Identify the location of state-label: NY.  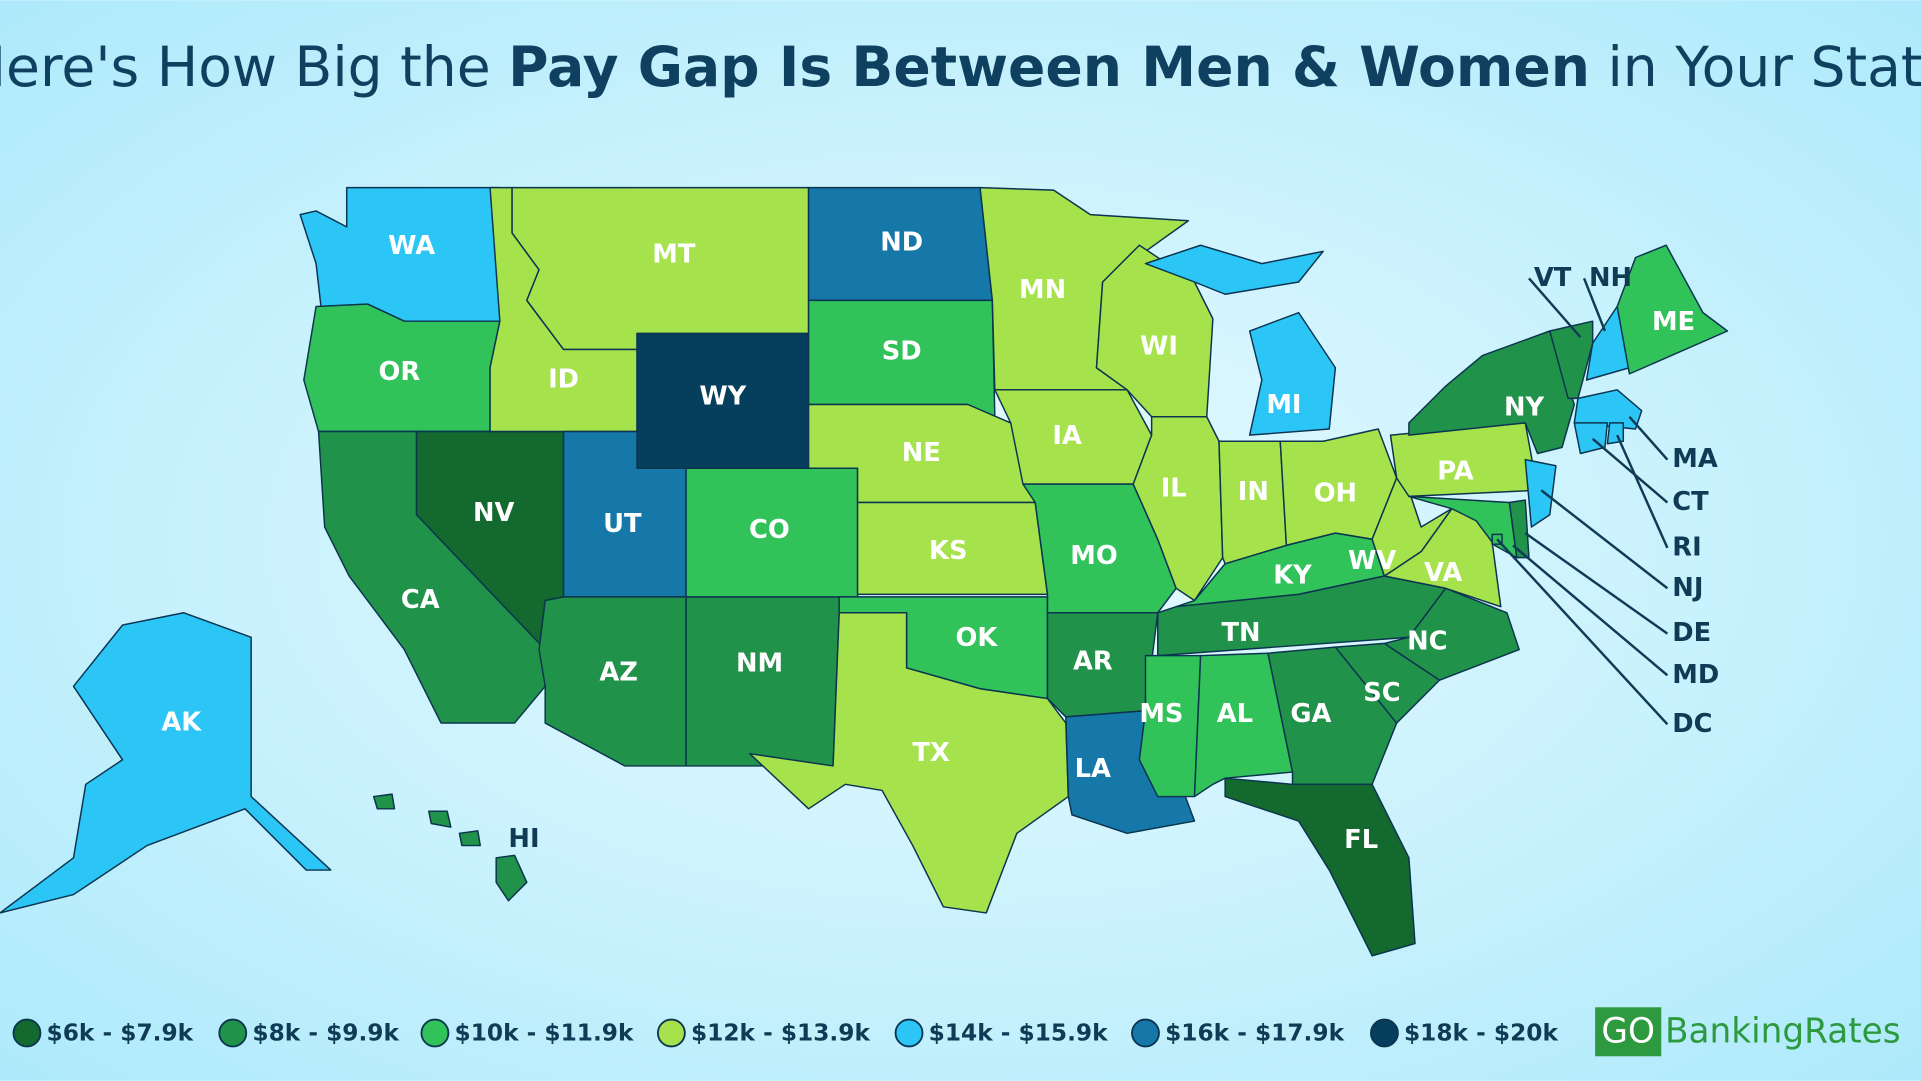
(1524, 408).